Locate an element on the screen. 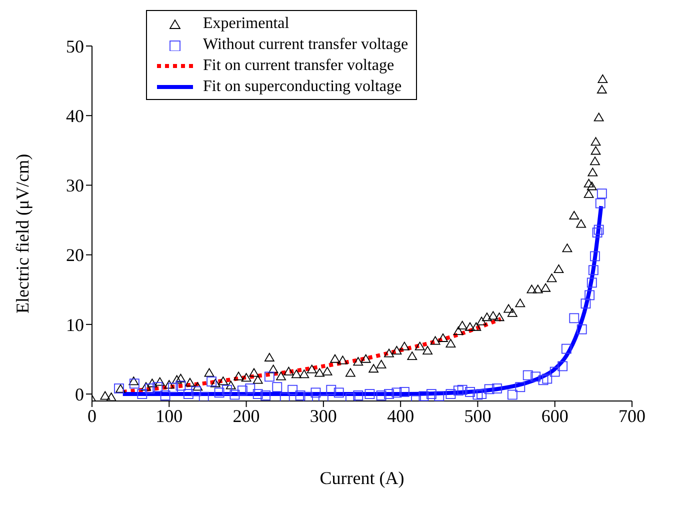 This screenshot has height=513, width=676. y-tick-label: 0 is located at coordinates (79, 394).